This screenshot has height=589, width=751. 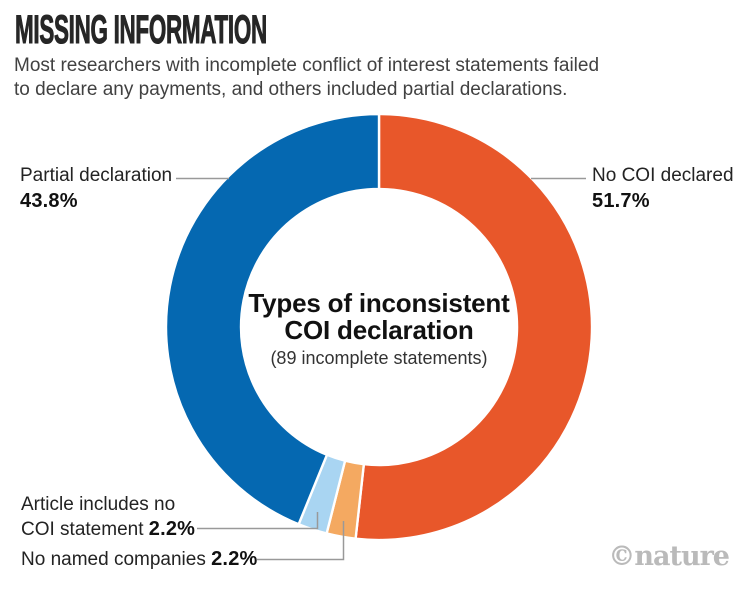 What do you see at coordinates (98, 504) in the screenshot?
I see `callout-label-line-1: Article includes no` at bounding box center [98, 504].